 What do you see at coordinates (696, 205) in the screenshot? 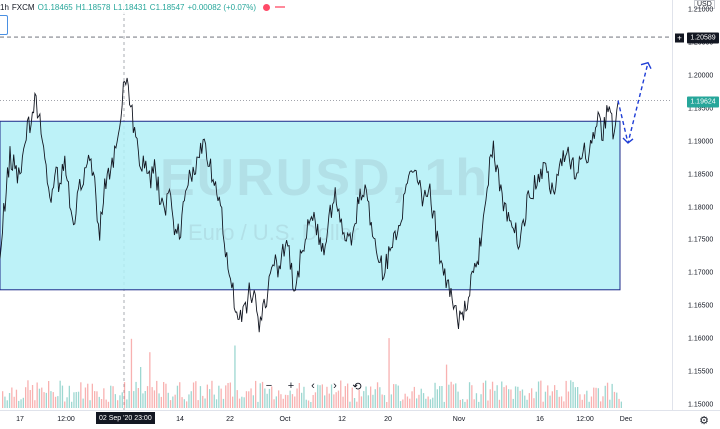
I see `price-axis` at bounding box center [696, 205].